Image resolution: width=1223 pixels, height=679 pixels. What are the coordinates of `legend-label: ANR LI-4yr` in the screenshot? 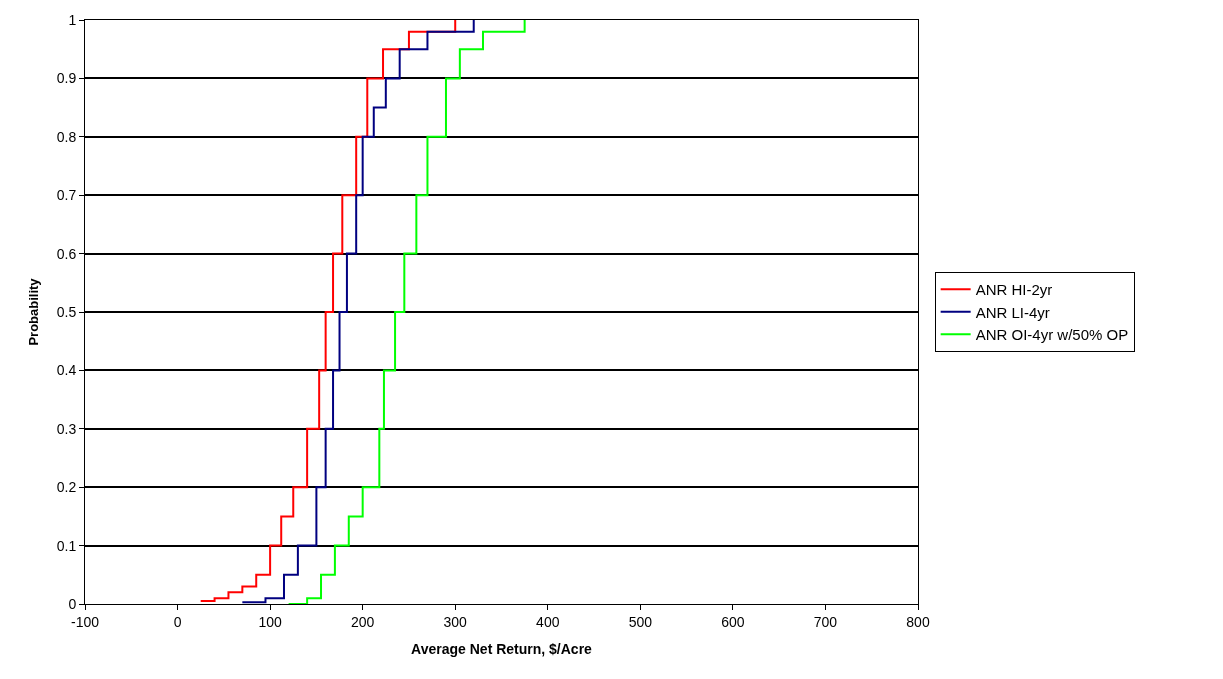 It's located at (1012, 312).